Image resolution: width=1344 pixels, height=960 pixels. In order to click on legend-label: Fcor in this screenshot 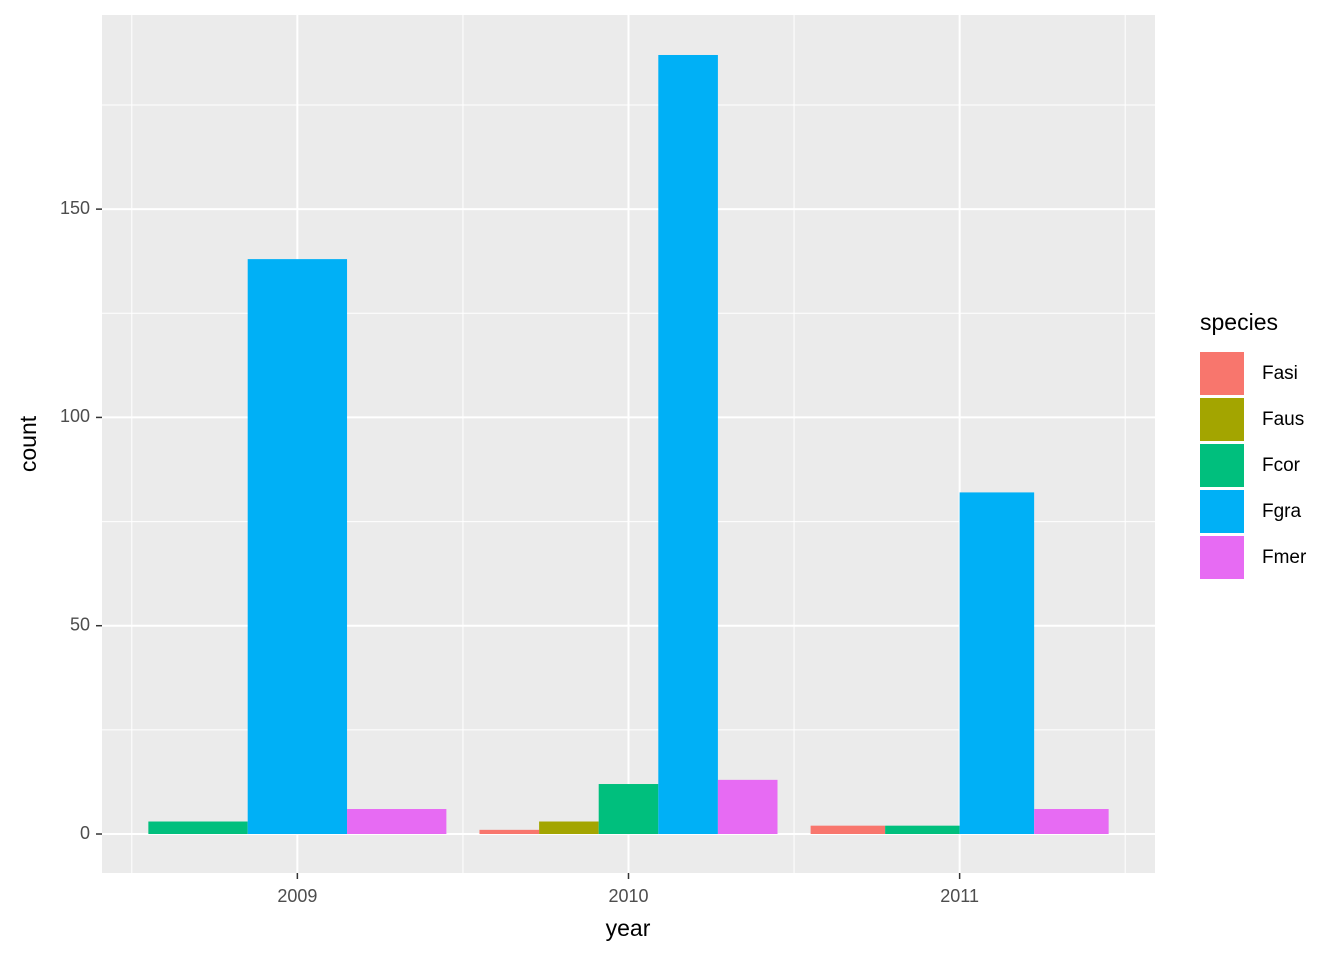, I will do `click(1281, 465)`.